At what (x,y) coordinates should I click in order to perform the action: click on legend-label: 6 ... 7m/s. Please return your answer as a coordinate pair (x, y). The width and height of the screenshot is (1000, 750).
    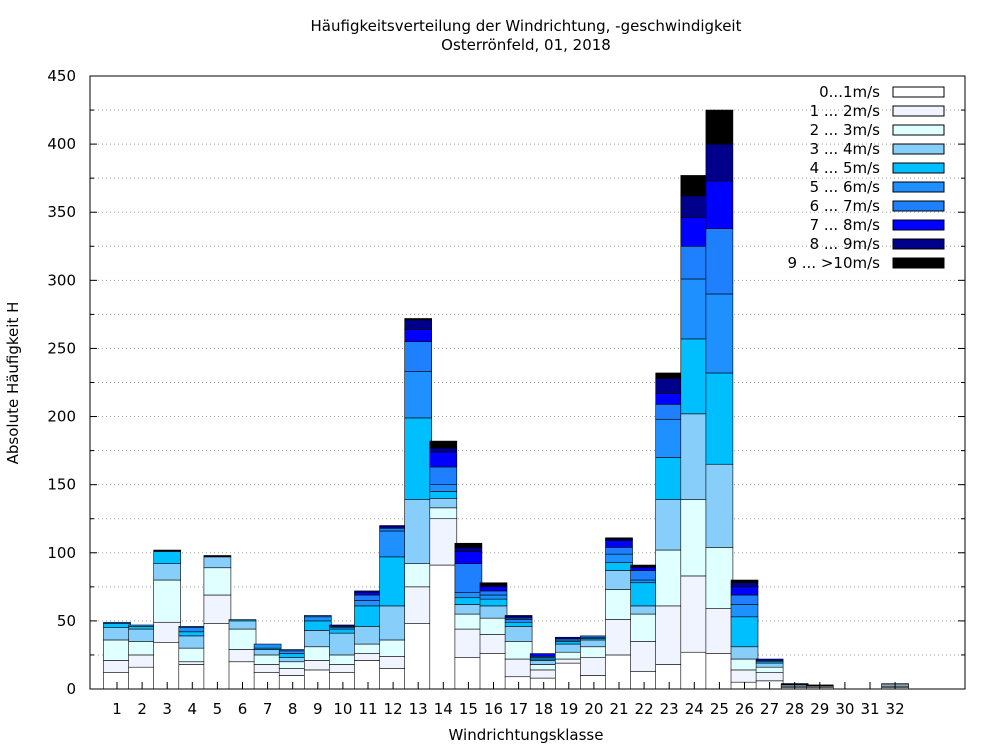
    Looking at the image, I should click on (845, 206).